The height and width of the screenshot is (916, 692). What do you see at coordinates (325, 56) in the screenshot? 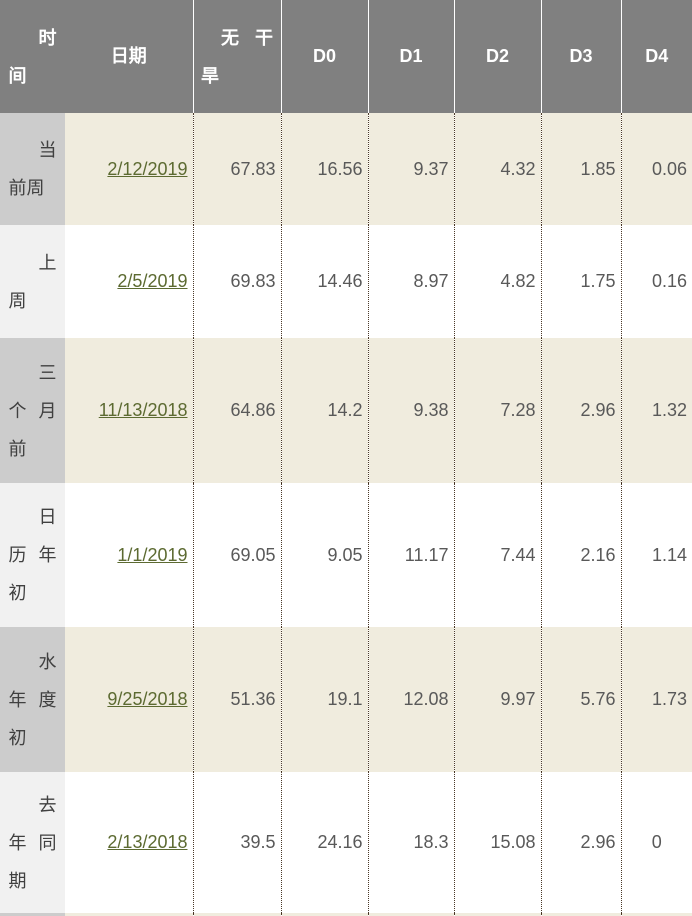
I see `col-header-d0: D0` at bounding box center [325, 56].